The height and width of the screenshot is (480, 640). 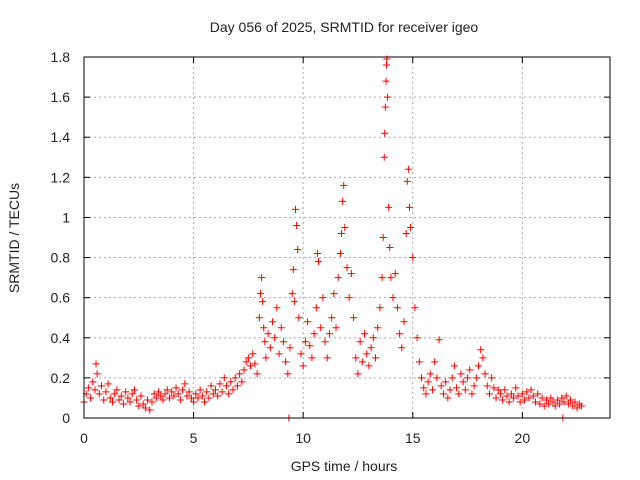 I want to click on y-tick-label: 1.4, so click(x=61, y=137).